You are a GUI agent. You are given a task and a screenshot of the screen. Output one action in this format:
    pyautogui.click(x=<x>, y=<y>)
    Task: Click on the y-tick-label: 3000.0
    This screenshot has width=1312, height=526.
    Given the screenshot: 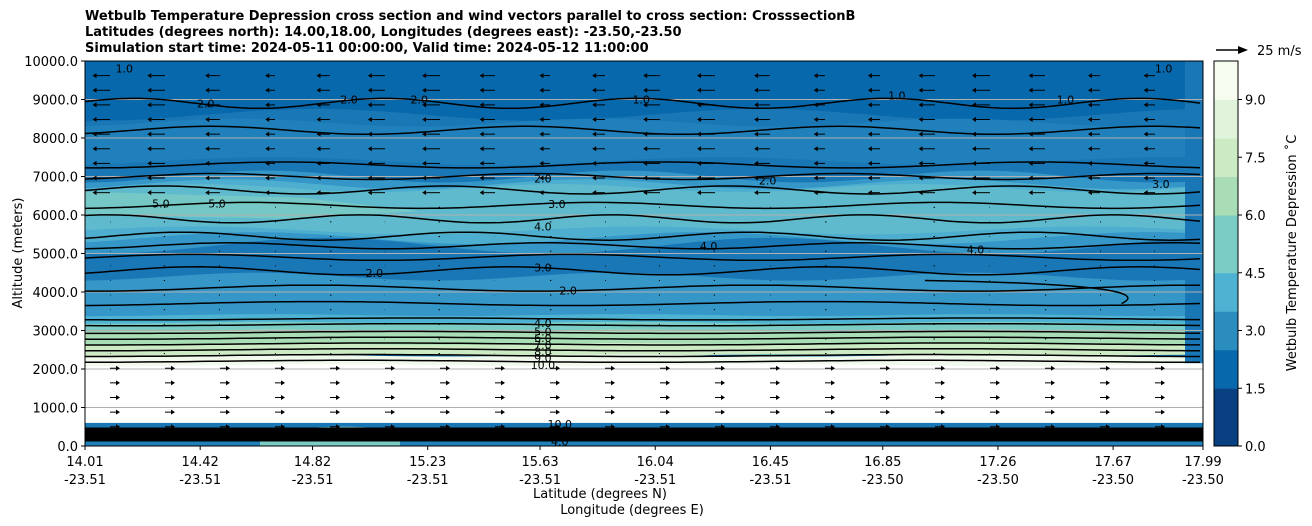 What is the action you would take?
    pyautogui.click(x=56, y=332)
    